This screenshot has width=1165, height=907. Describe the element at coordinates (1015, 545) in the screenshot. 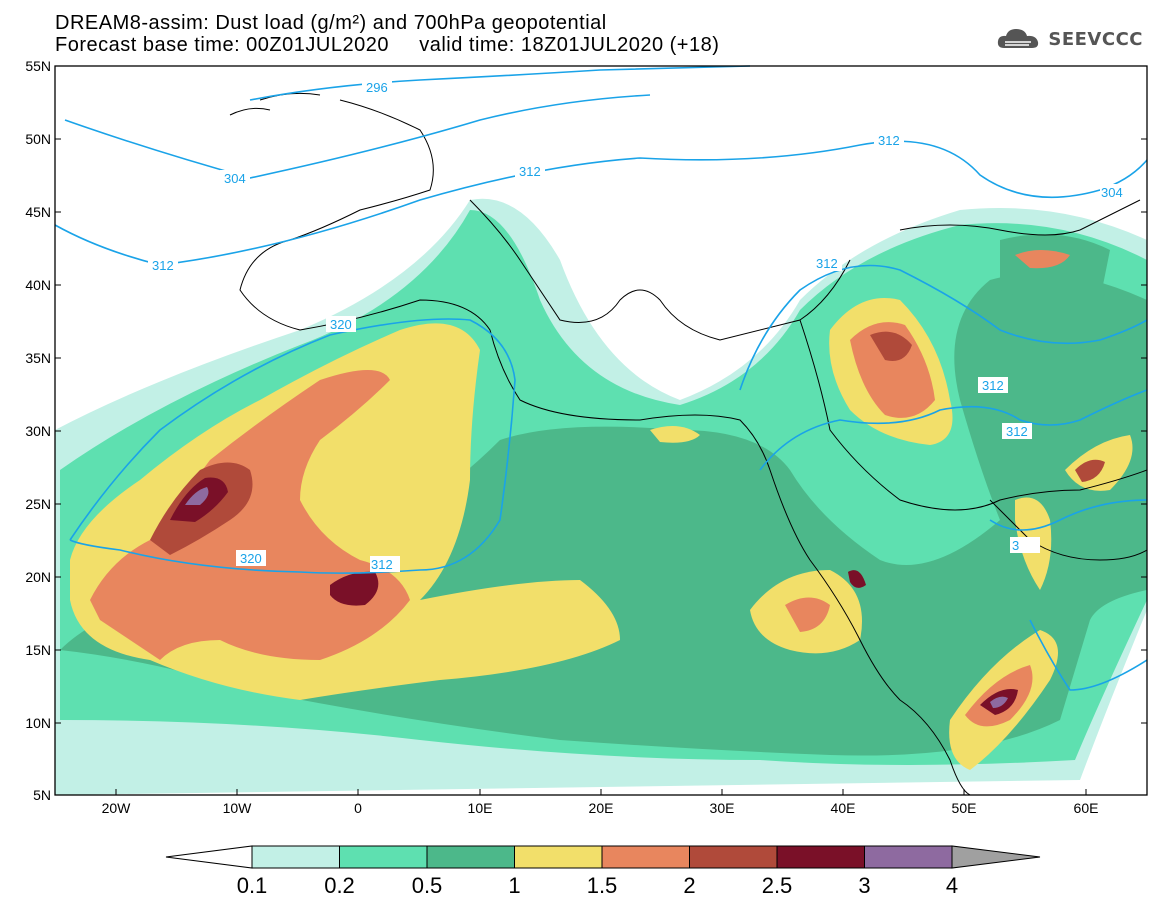

I see `contour-label: 3` at that location.